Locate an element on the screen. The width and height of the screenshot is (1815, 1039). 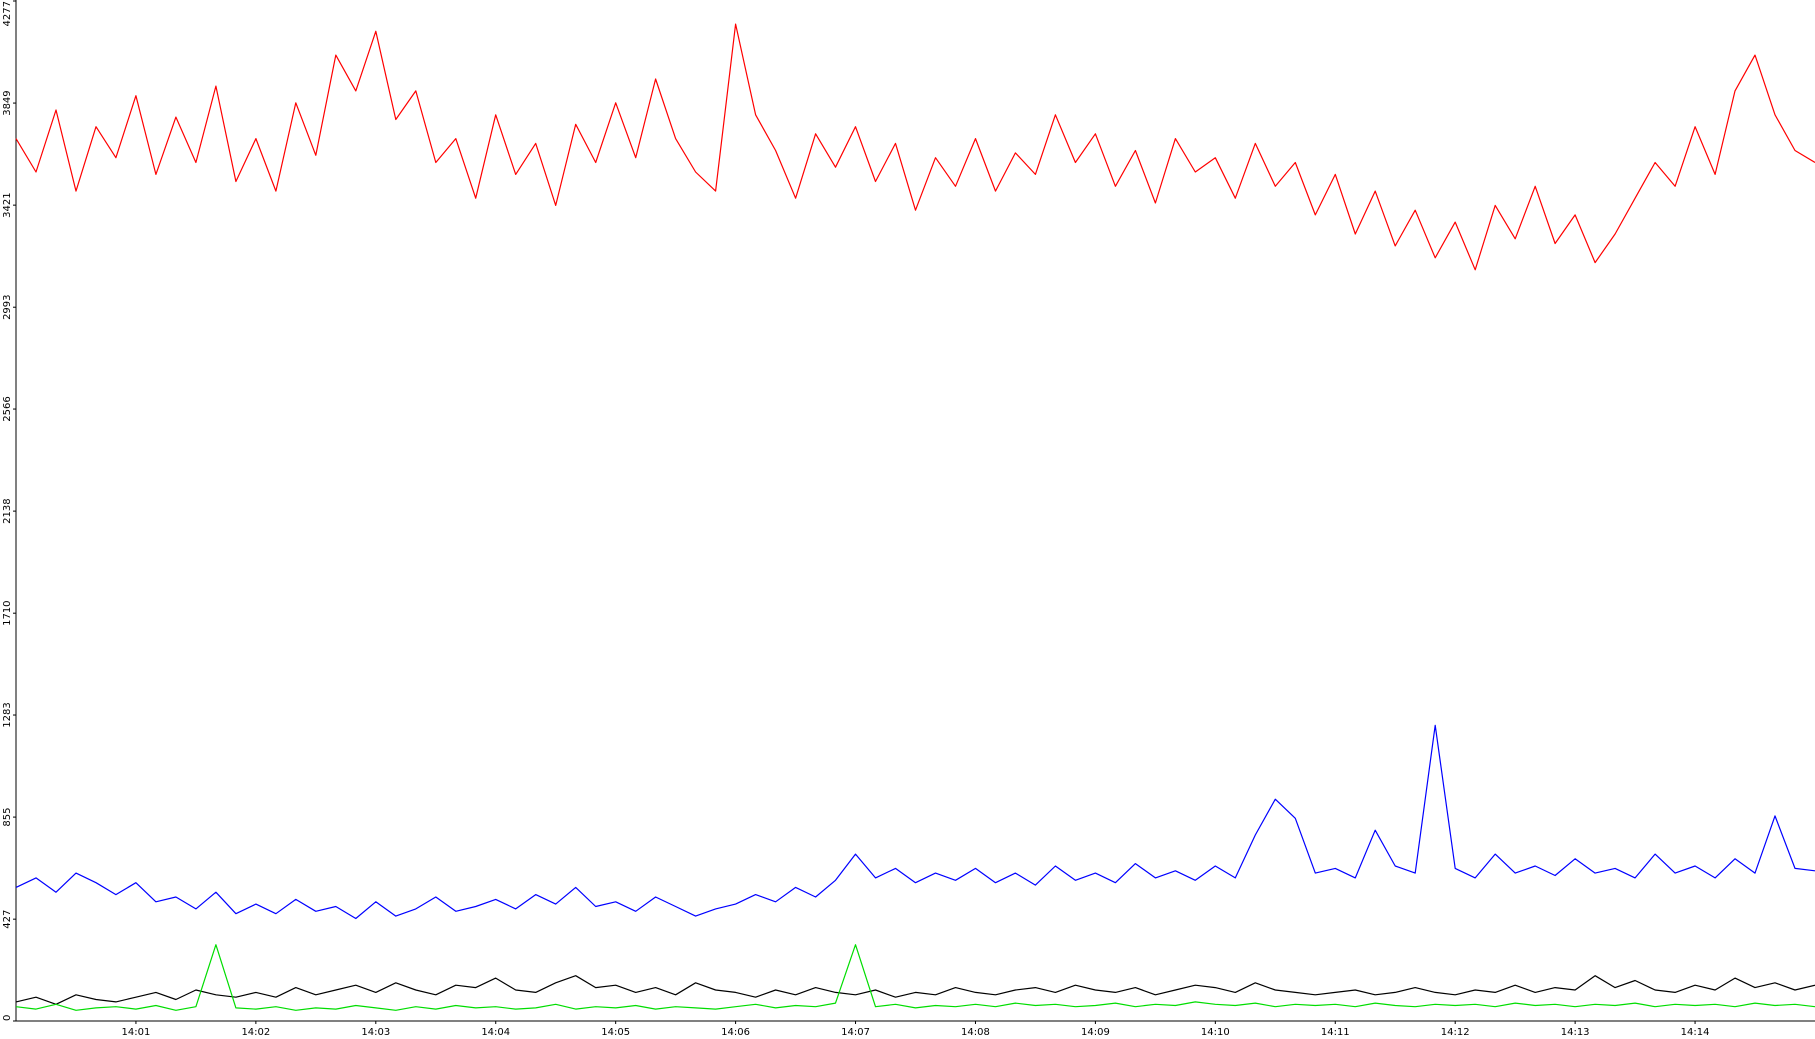
y-tick-label: 1710 is located at coordinates (7, 612).